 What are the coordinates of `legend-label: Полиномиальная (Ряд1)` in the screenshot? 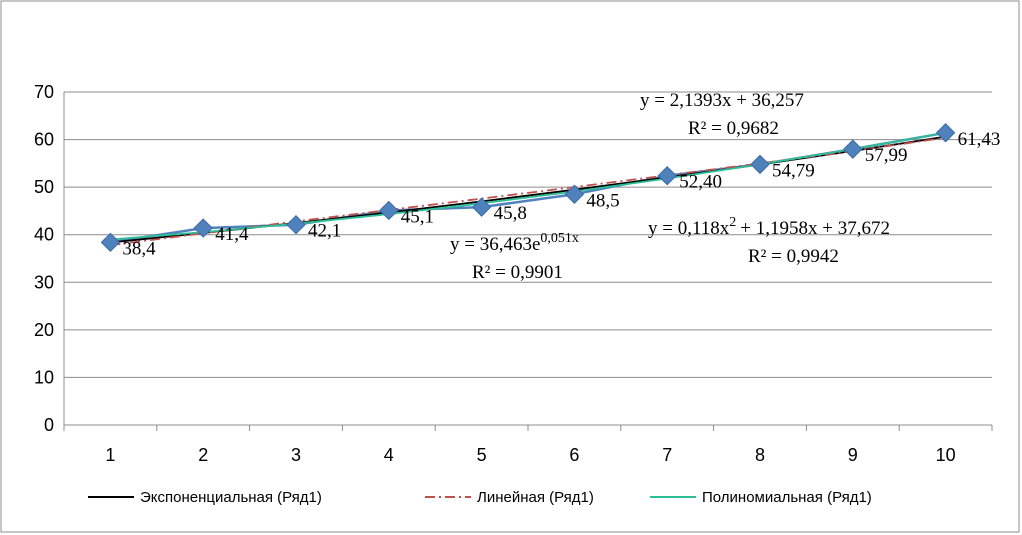 It's located at (787, 497).